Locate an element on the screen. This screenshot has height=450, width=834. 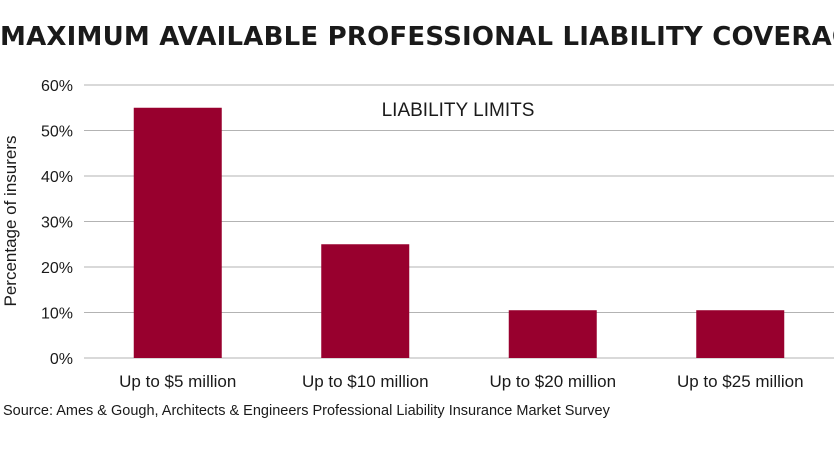
chart-subtitle: LIABILITY LIMITS is located at coordinates (458, 110).